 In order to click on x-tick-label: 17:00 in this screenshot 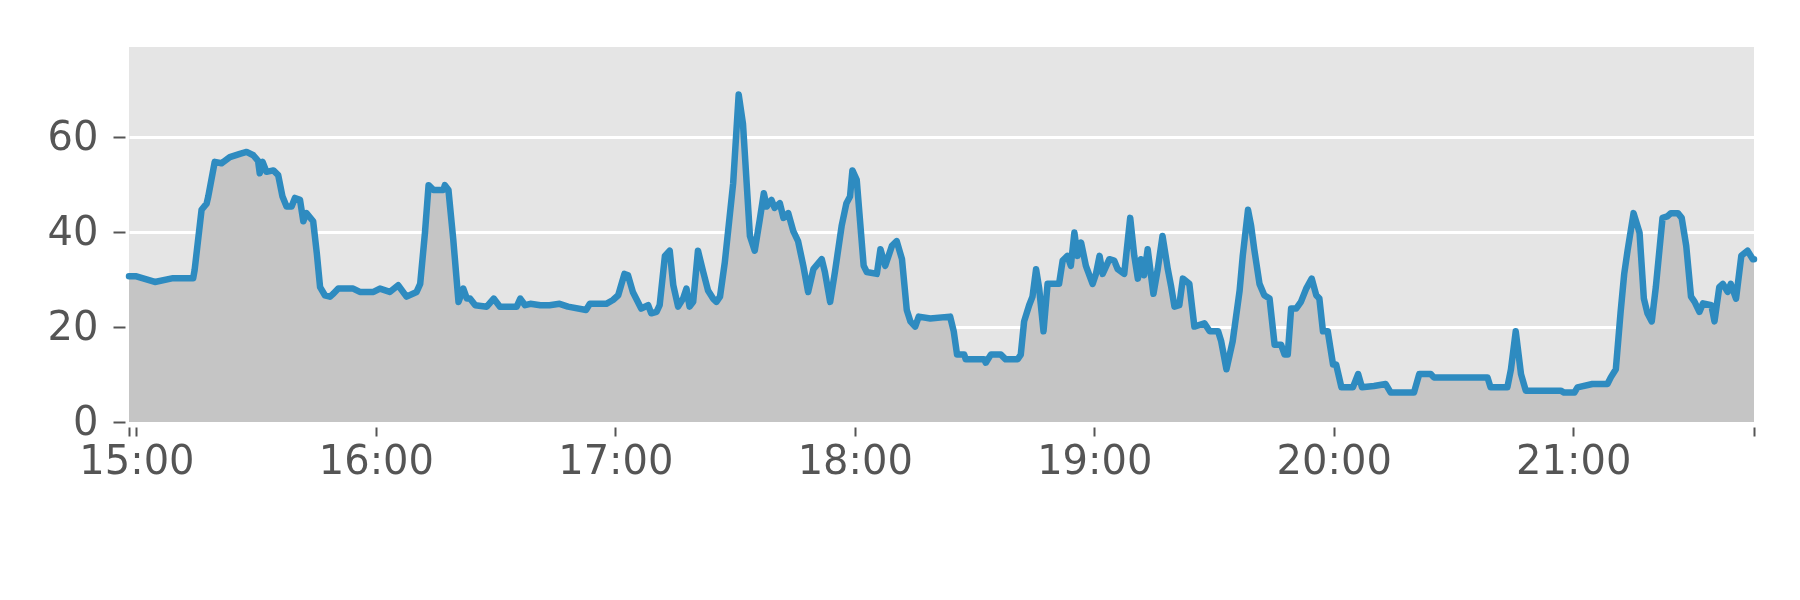, I will do `click(616, 459)`.